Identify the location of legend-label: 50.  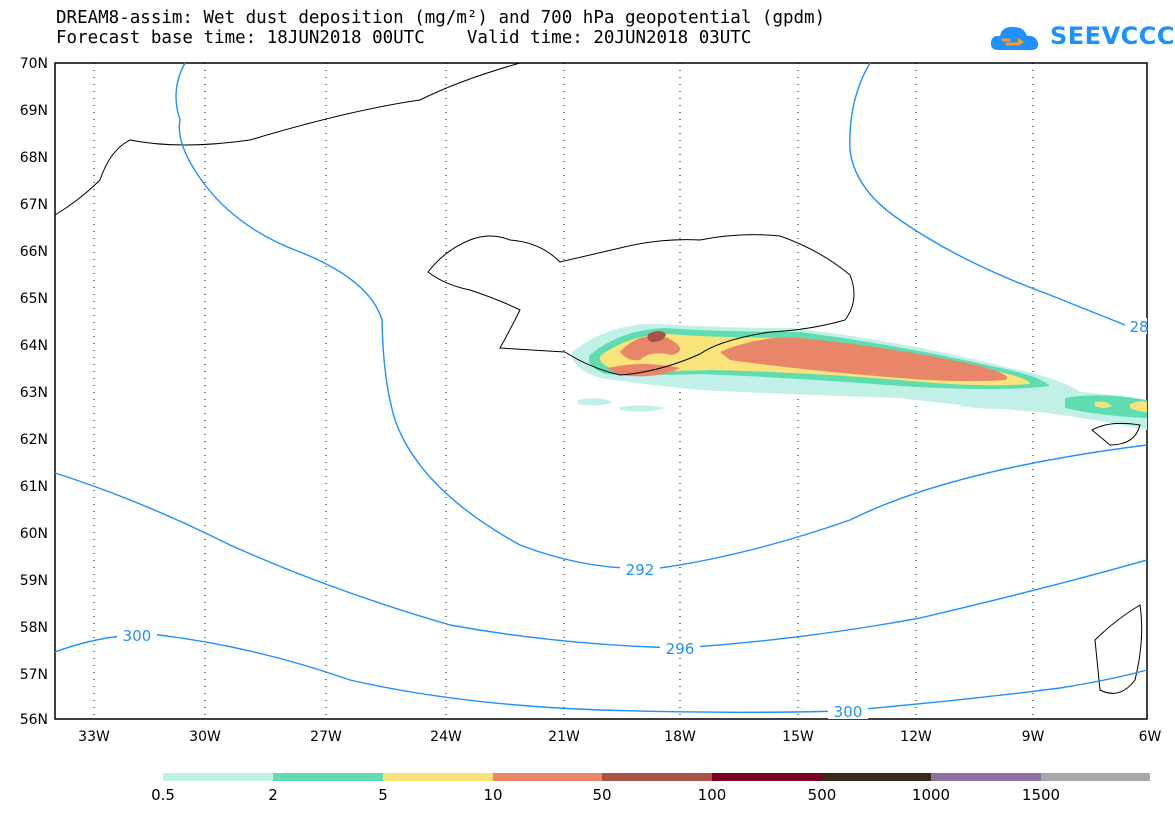
(602, 795).